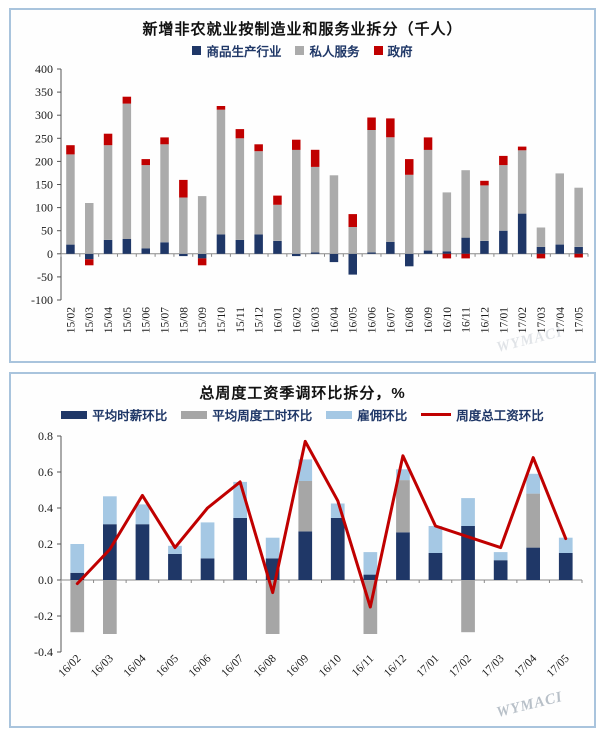  Describe the element at coordinates (500, 416) in the screenshot. I see `legend-label: 周度总工资环比` at that location.